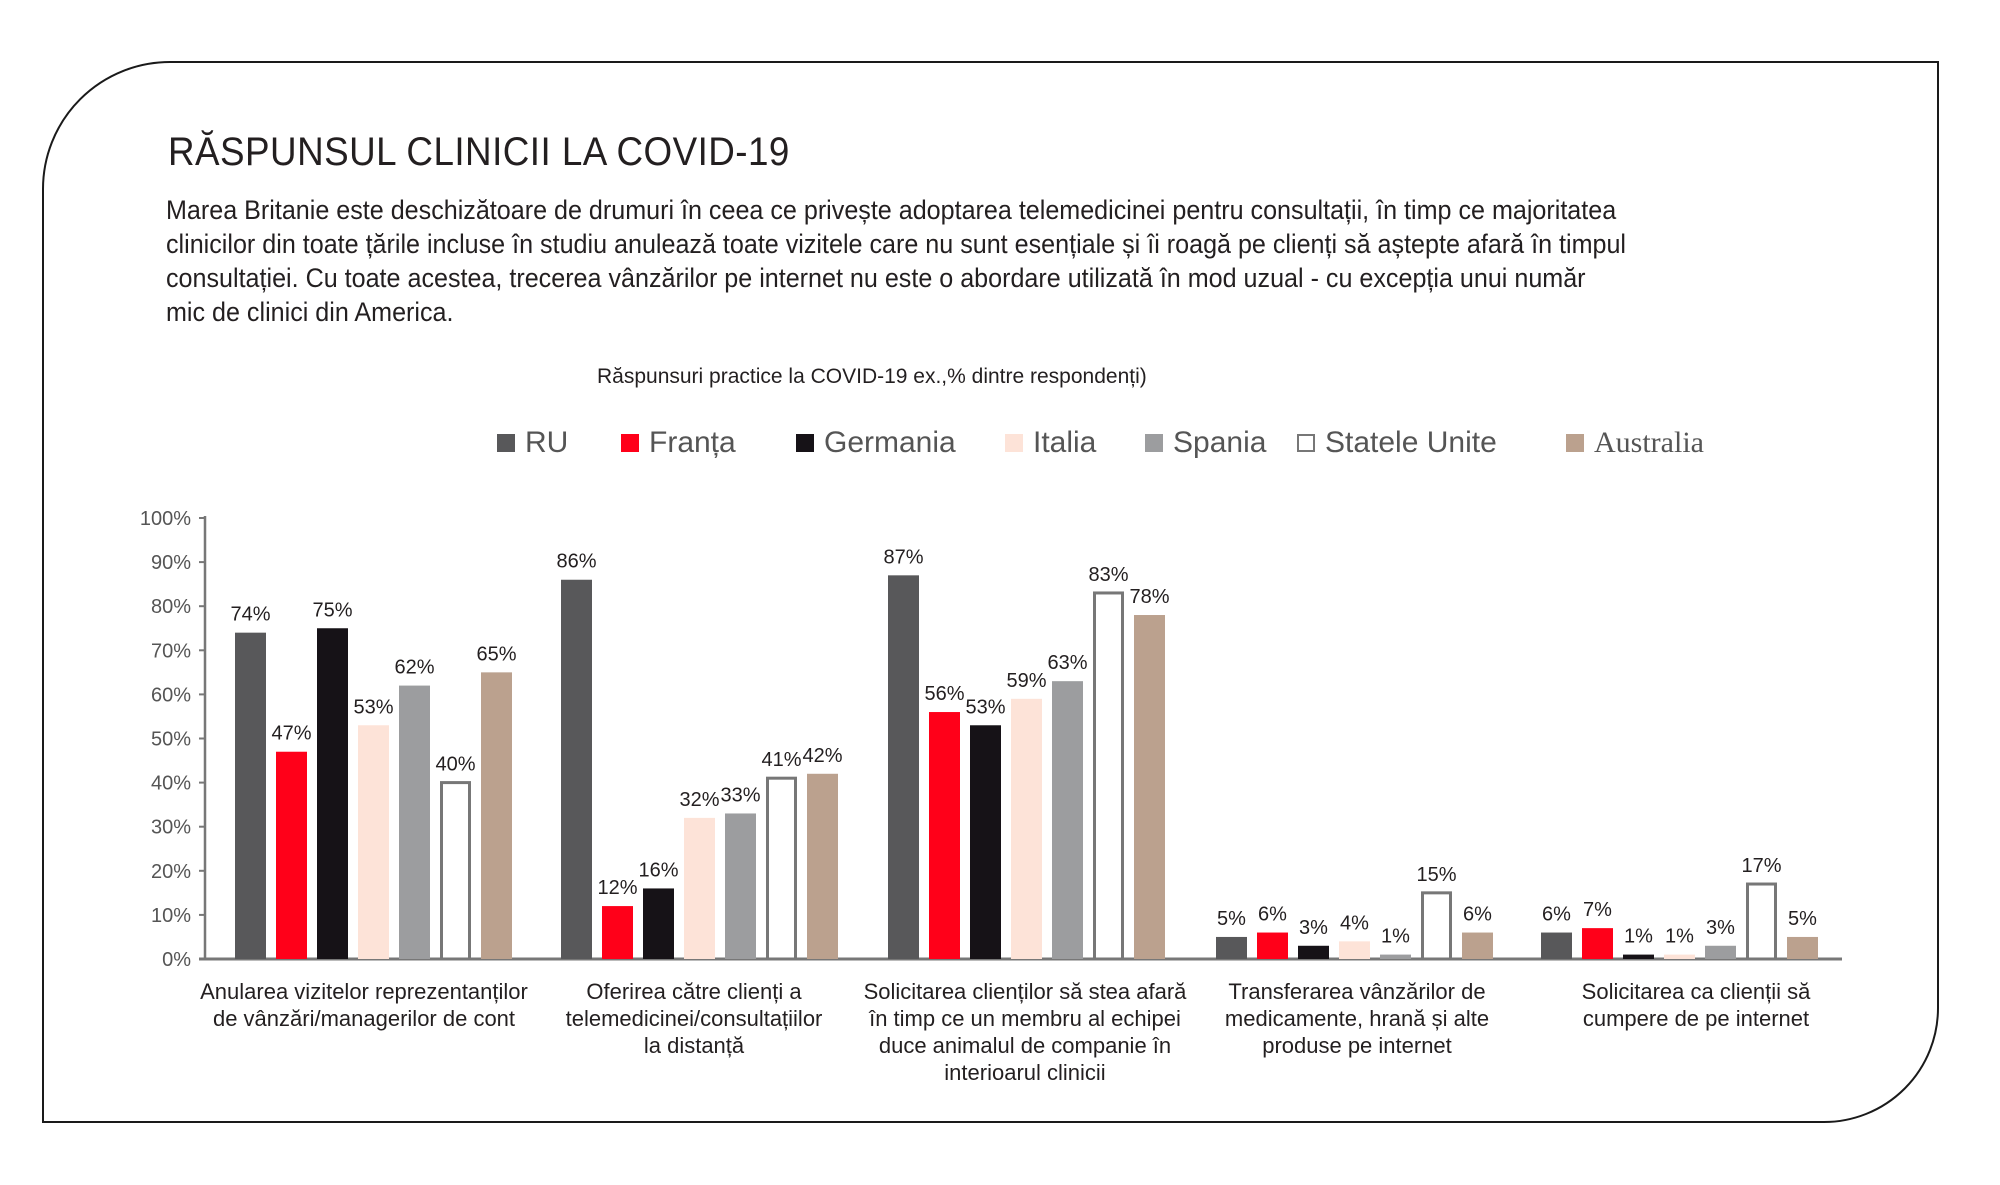 Image resolution: width=2000 pixels, height=1185 pixels. I want to click on data-label: 12%, so click(617, 888).